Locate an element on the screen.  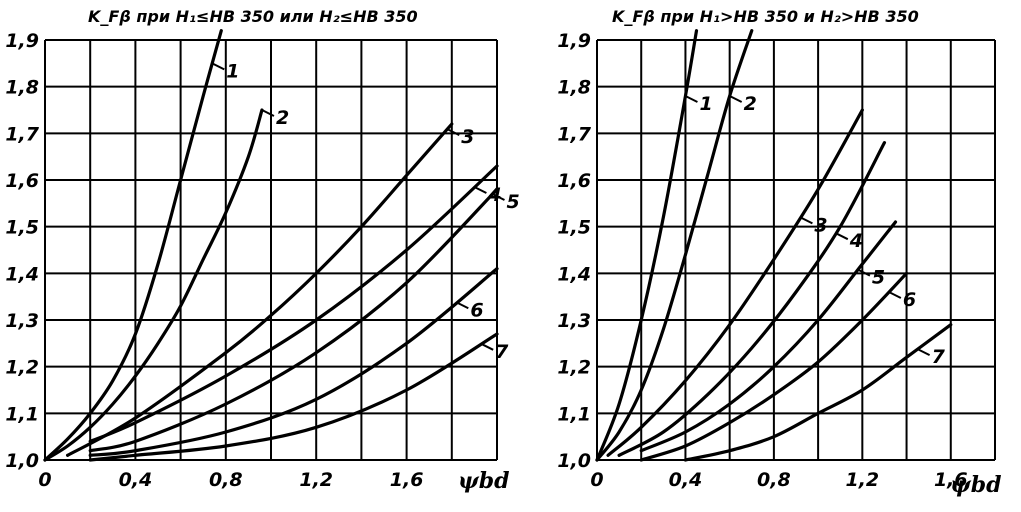
series-5-line is located at coordinates (768, 336).